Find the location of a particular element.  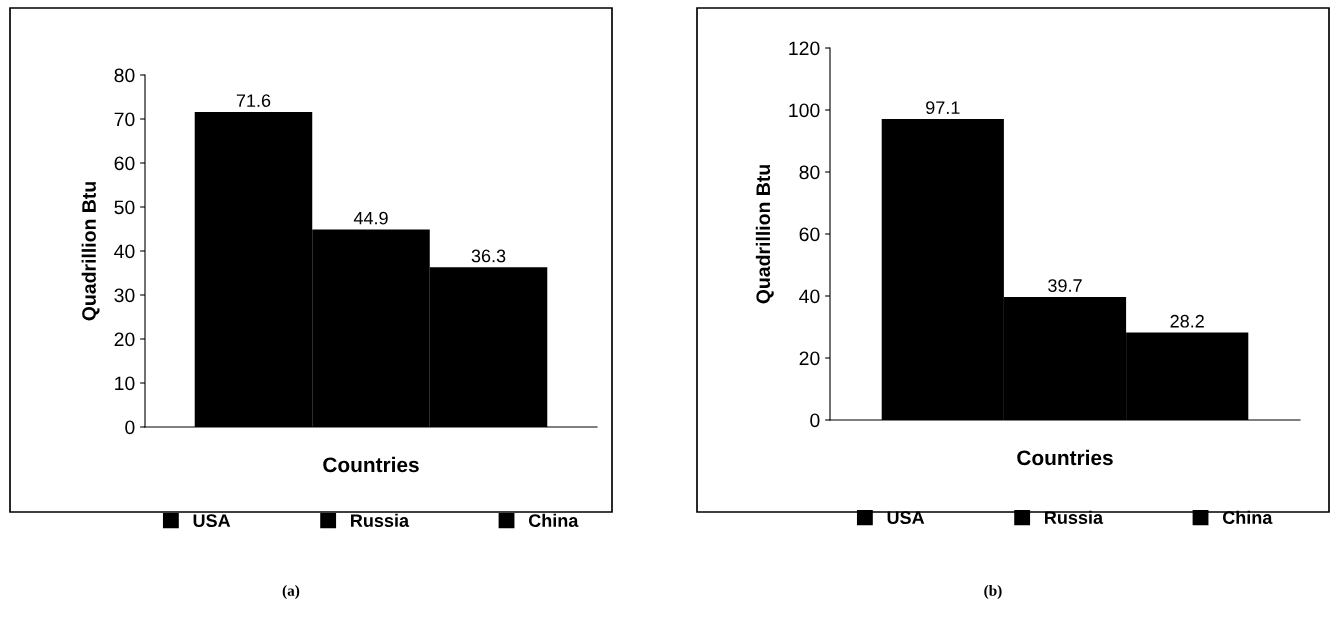

y-tick-label: 50 is located at coordinates (124, 207).